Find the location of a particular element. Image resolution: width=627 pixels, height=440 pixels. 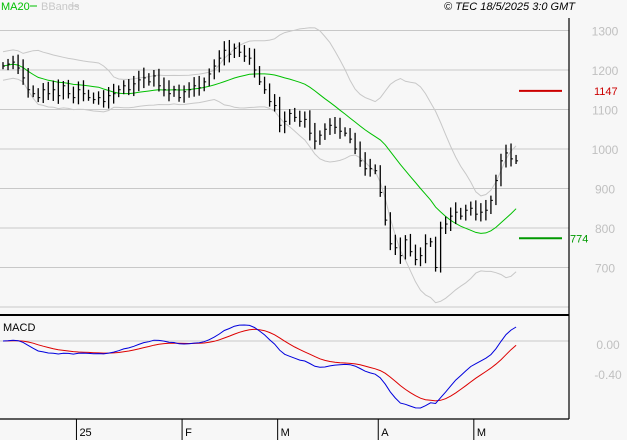

price-tick-label: 1100 is located at coordinates (605, 111).